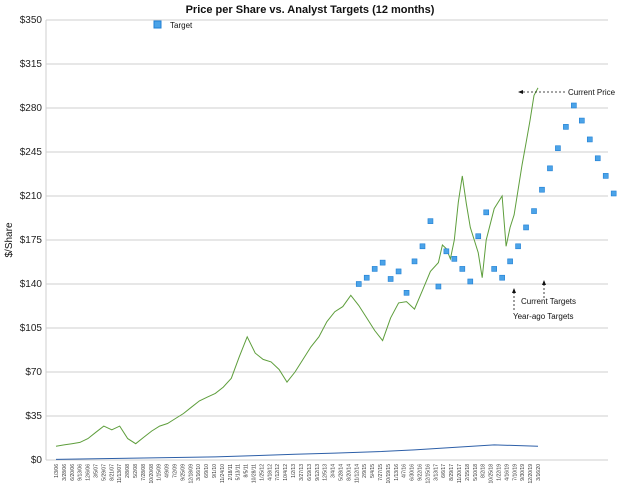 The image size is (620, 494). I want to click on x-tick-label: 8/2/18, so click(484, 471).